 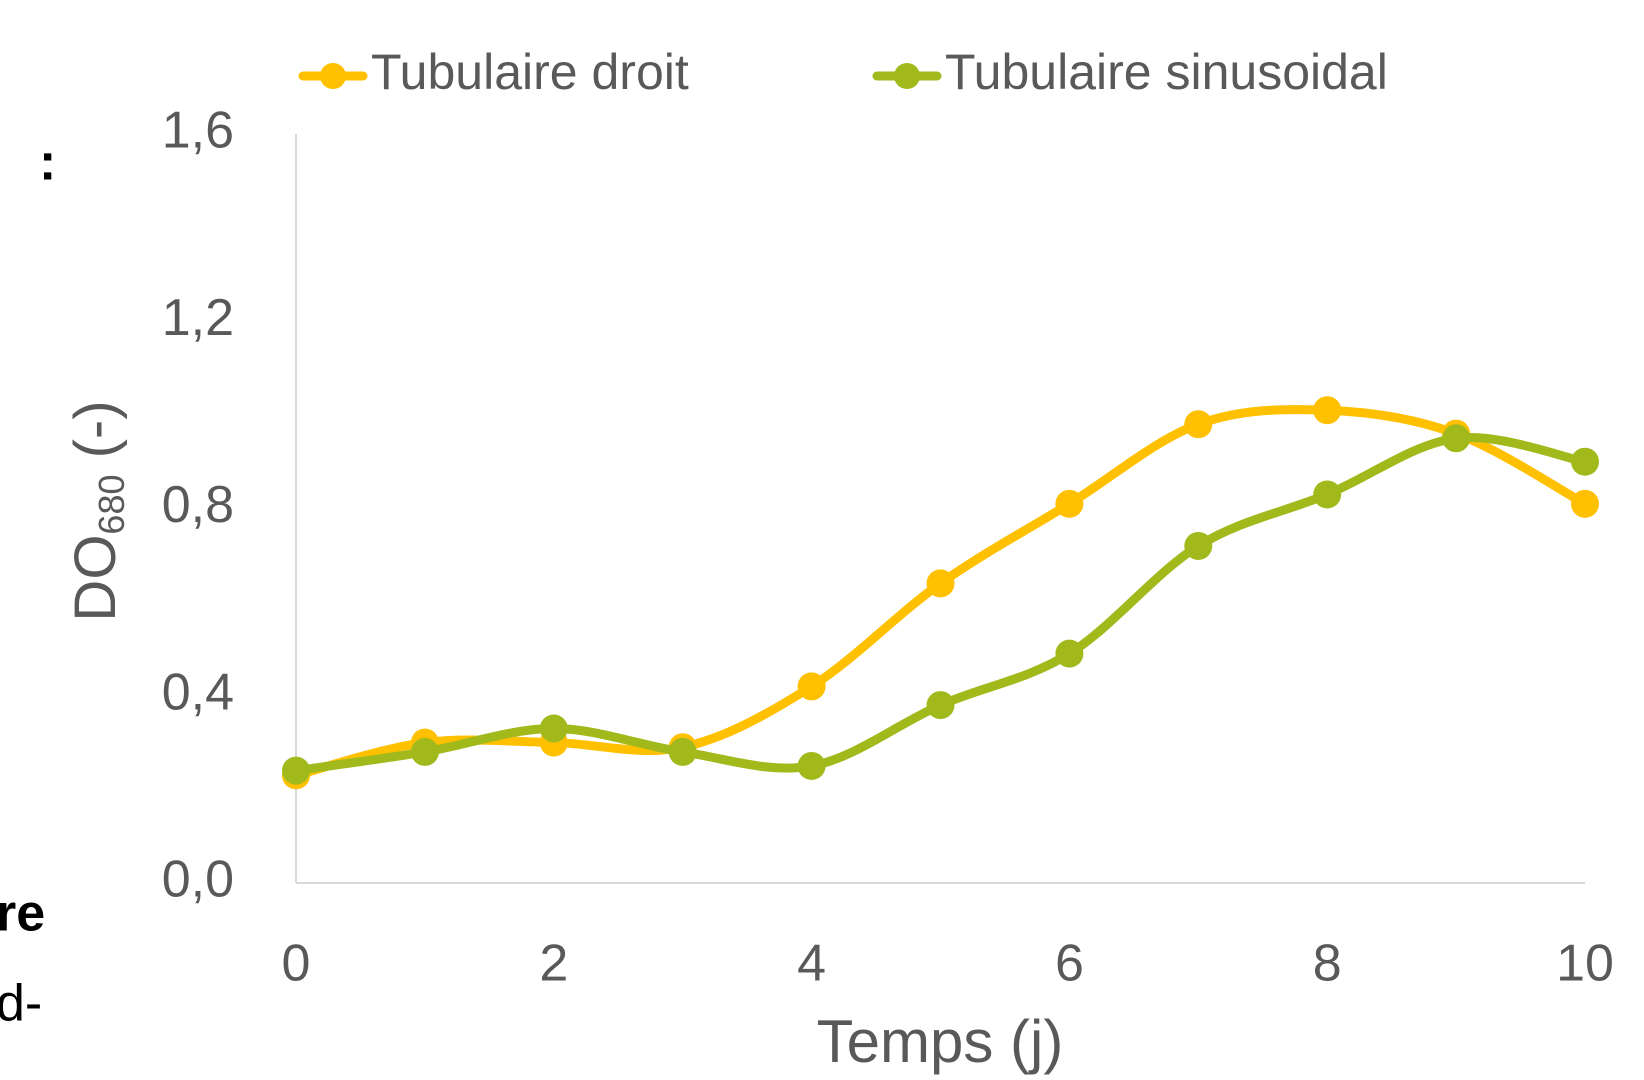 I want to click on side-text: re, so click(x=22, y=914).